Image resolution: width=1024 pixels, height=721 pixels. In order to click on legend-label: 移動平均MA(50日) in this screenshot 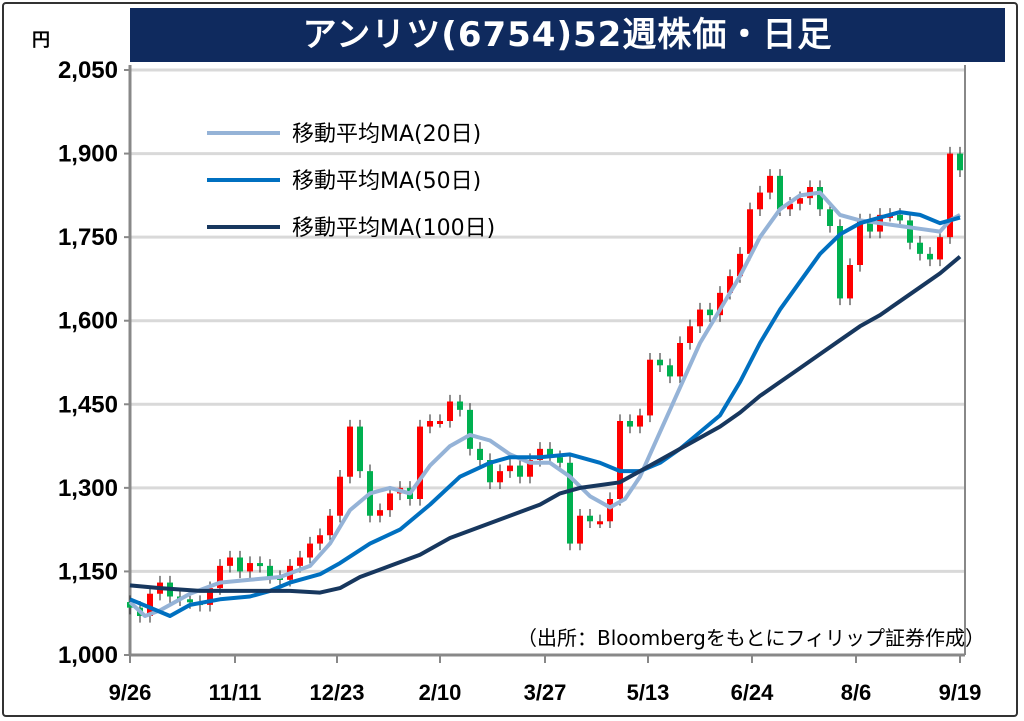, I will do `click(386, 181)`.